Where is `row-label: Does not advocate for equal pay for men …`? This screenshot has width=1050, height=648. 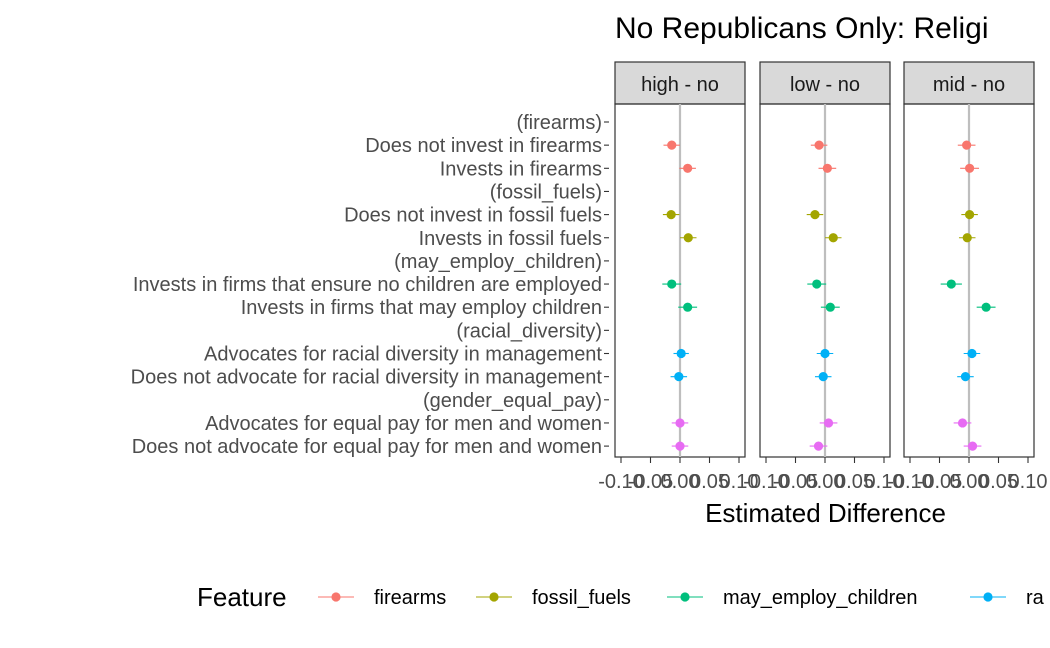
row-label: Does not advocate for equal pay for men … is located at coordinates (367, 447).